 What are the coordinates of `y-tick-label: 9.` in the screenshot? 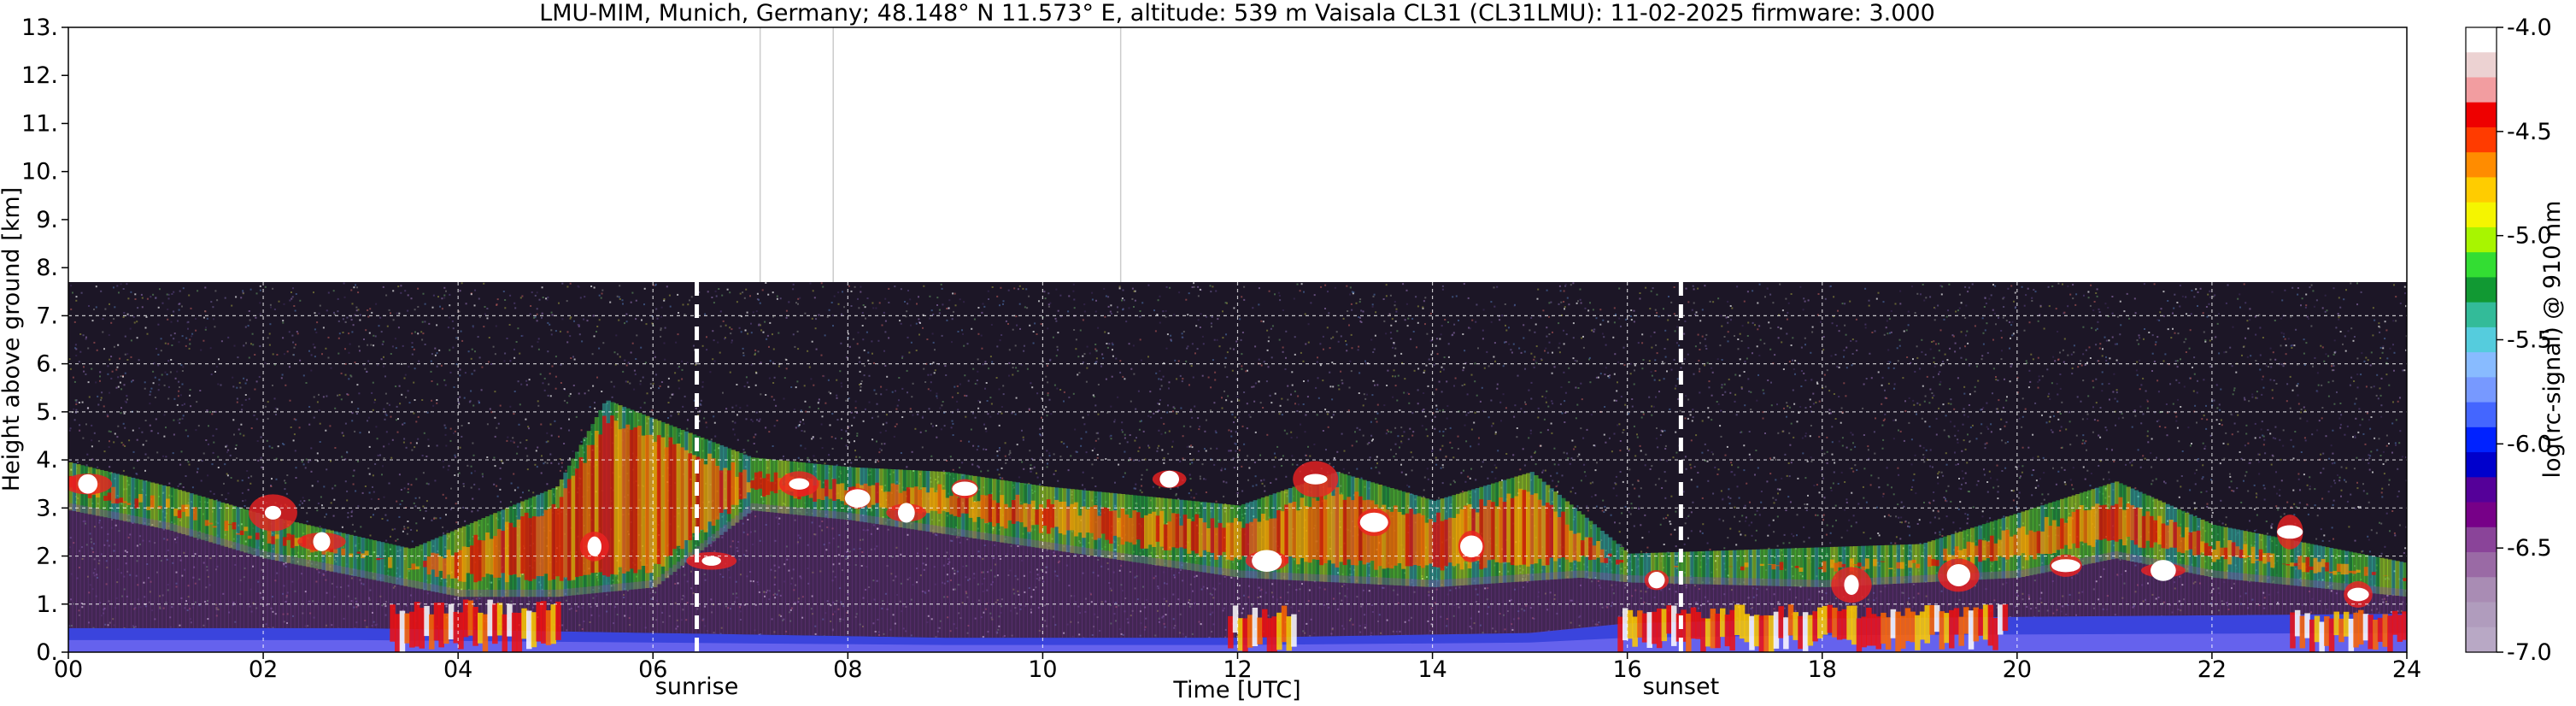 It's located at (47, 220).